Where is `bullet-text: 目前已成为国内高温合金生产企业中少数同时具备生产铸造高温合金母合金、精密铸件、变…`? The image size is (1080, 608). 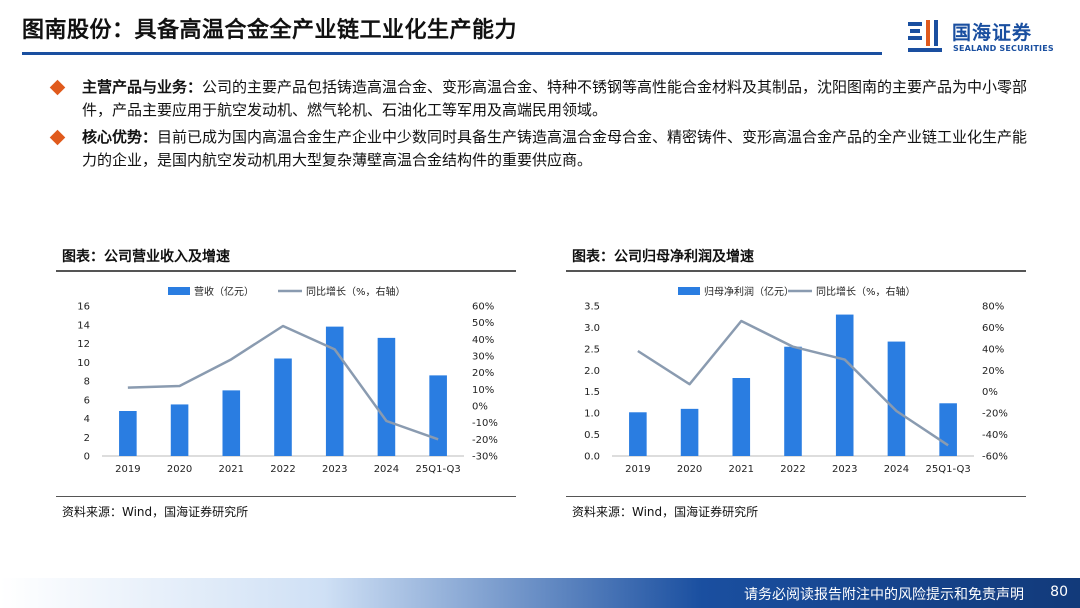 bullet-text: 目前已成为国内高温合金生产企业中少数同时具备生产铸造高温合金母合金、精密铸件、变… is located at coordinates (555, 148).